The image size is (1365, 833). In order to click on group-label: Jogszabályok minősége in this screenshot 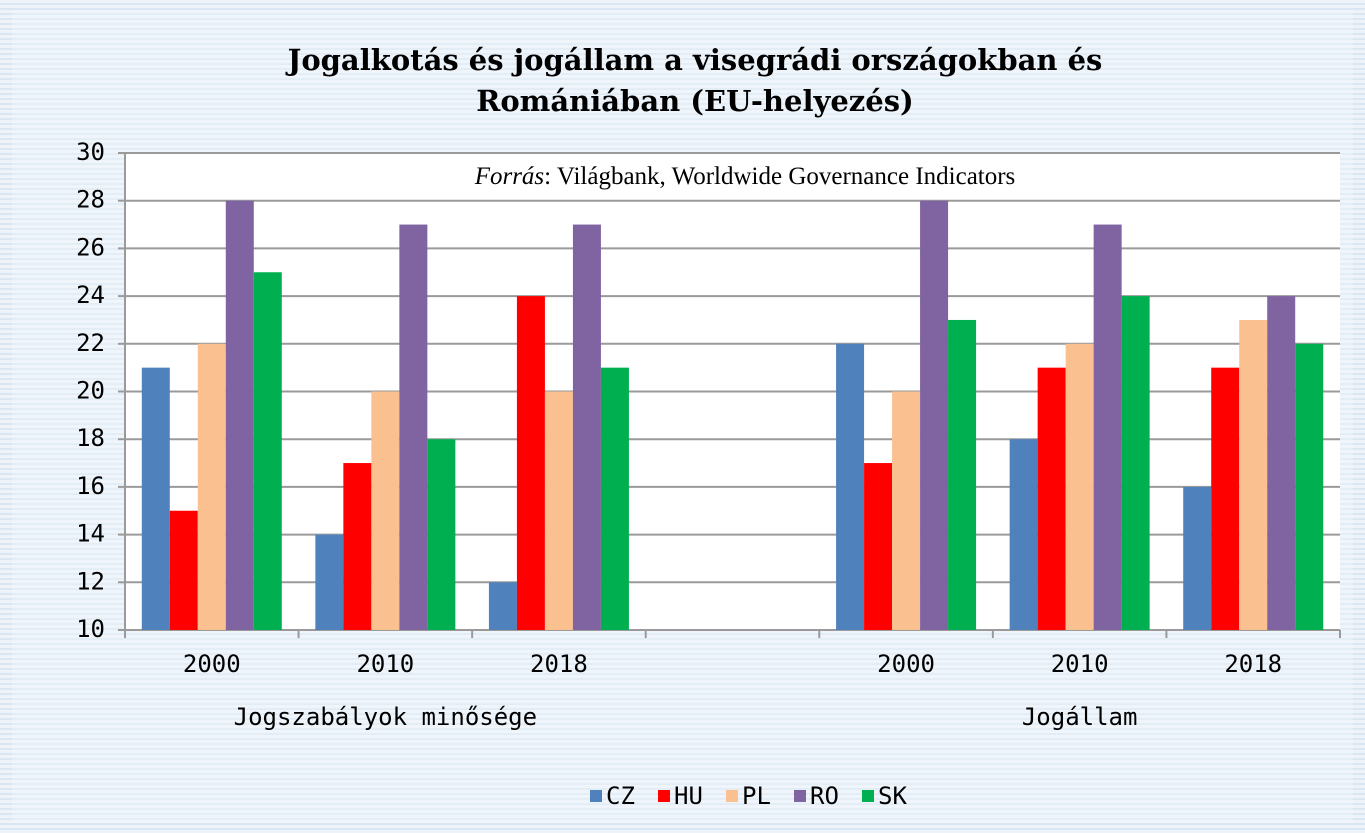, I will do `click(385, 717)`.